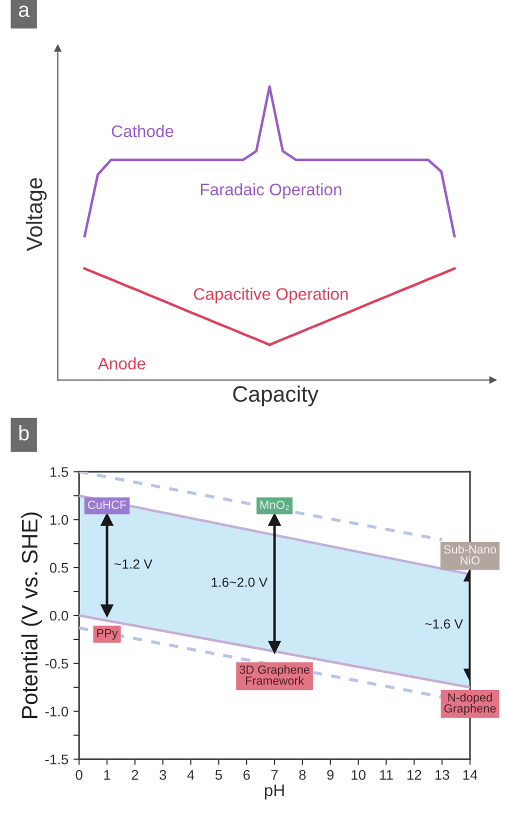  What do you see at coordinates (56, 759) in the screenshot?
I see `y-tick-label: -1.5` at bounding box center [56, 759].